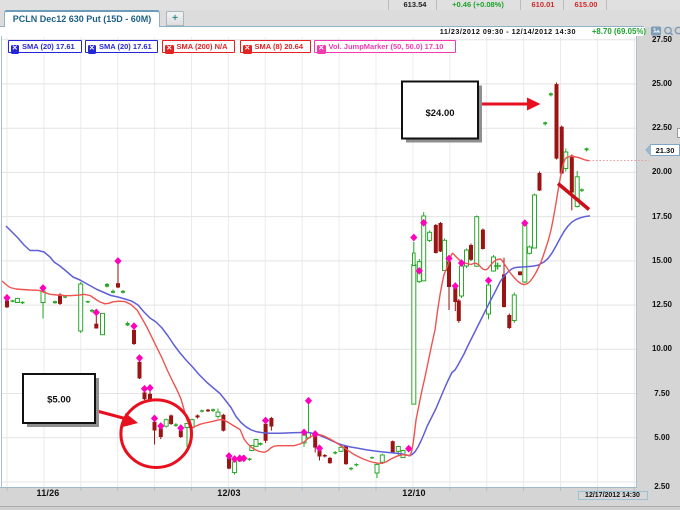 The height and width of the screenshot is (510, 680). What do you see at coordinates (665, 150) in the screenshot?
I see `svg-text: 21.30` at bounding box center [665, 150].